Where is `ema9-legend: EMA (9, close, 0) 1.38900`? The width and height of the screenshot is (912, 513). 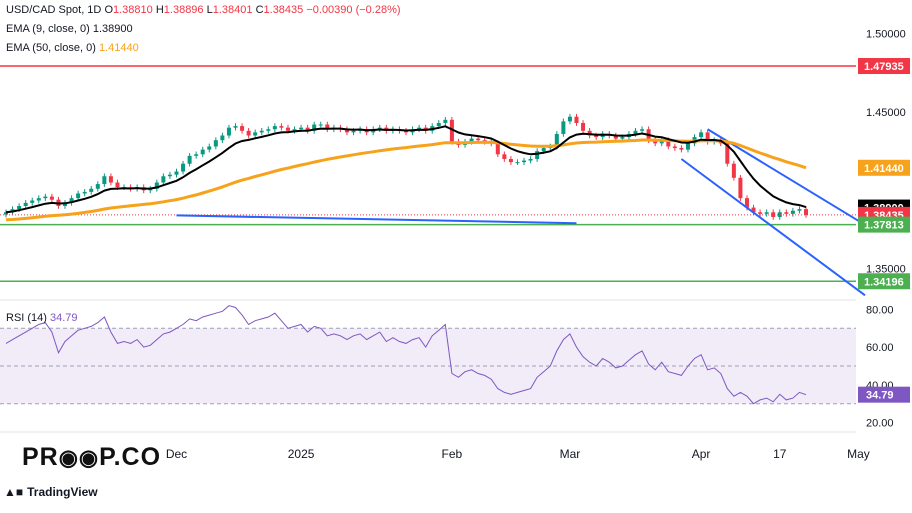
ema9-legend: EMA (9, close, 0) 1.38900 is located at coordinates (69, 29).